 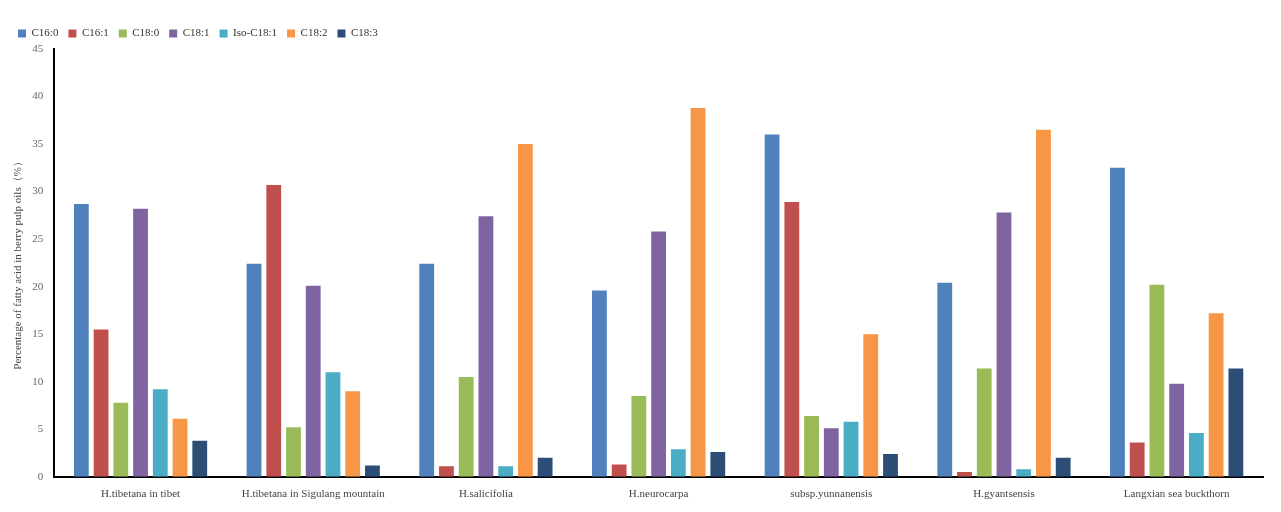 What do you see at coordinates (38, 238) in the screenshot?
I see `y-tick-label: 25` at bounding box center [38, 238].